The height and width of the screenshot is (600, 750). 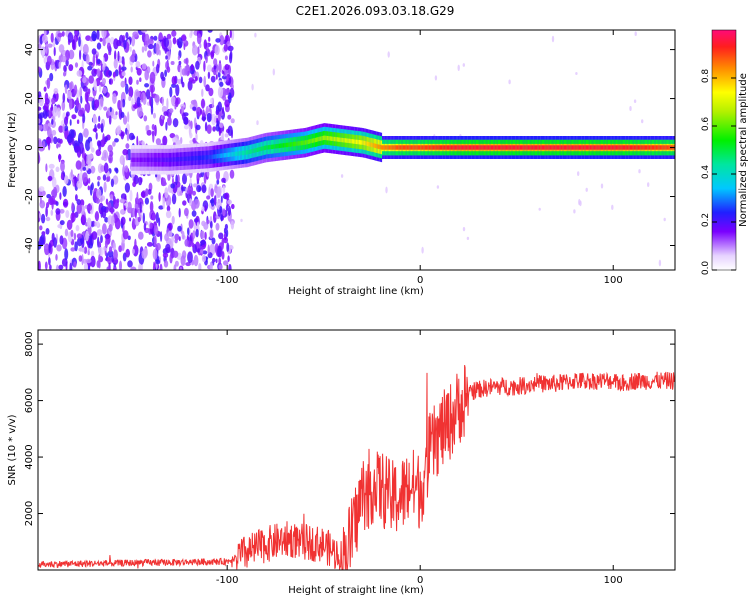 I want to click on y-tick-label: 4000, so click(x=29, y=456).